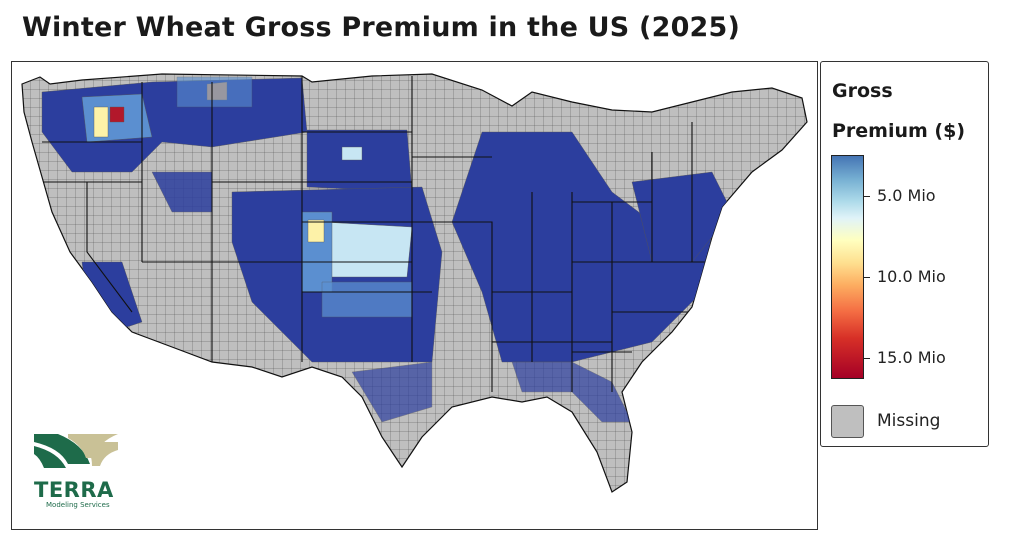  Describe the element at coordinates (316, 231) in the screenshot. I see `region-co-yellow` at that location.